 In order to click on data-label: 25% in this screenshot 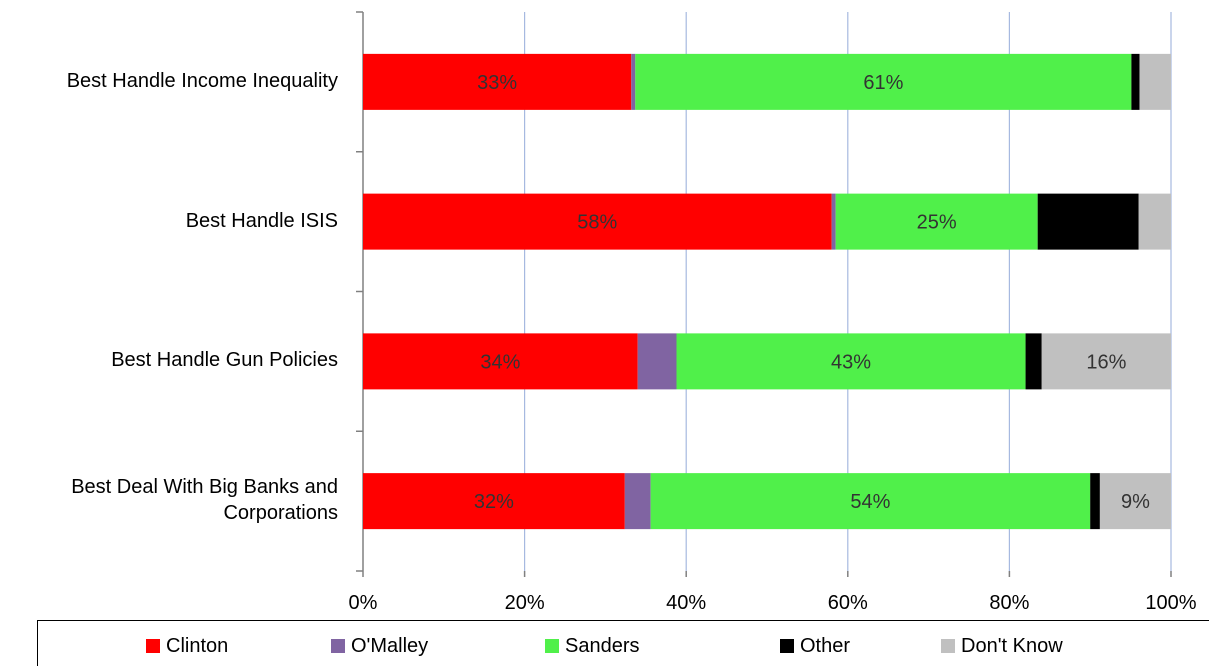, I will do `click(937, 223)`.